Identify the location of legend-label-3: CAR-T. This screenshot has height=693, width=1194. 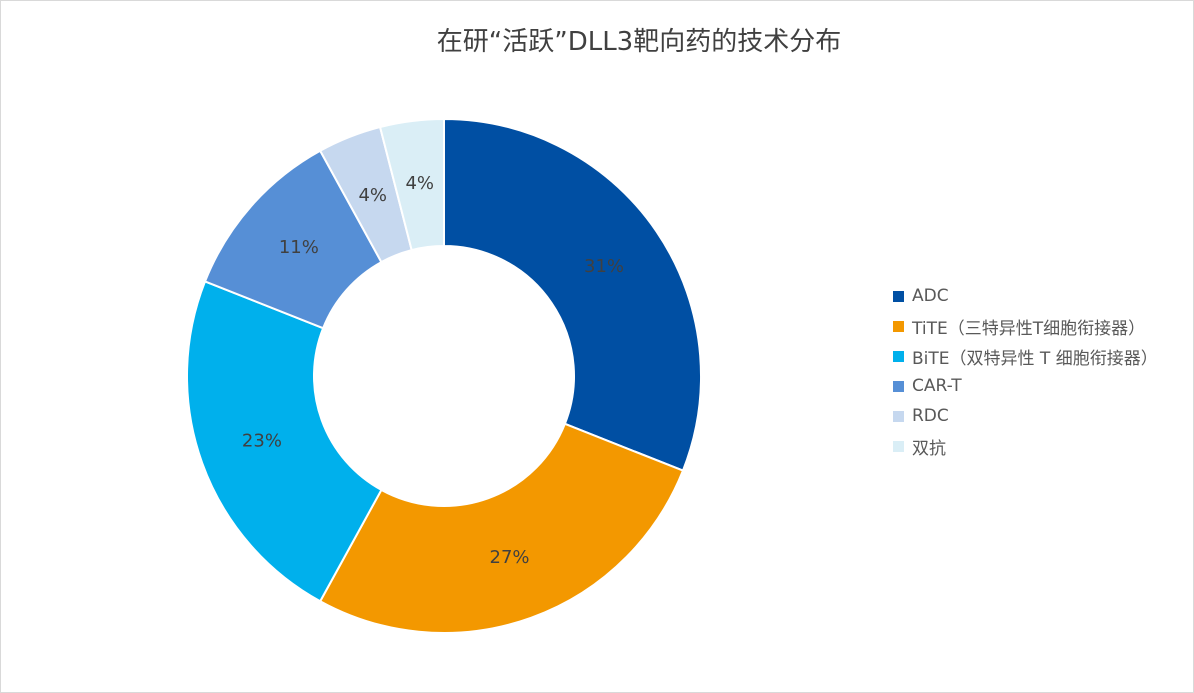
(937, 386).